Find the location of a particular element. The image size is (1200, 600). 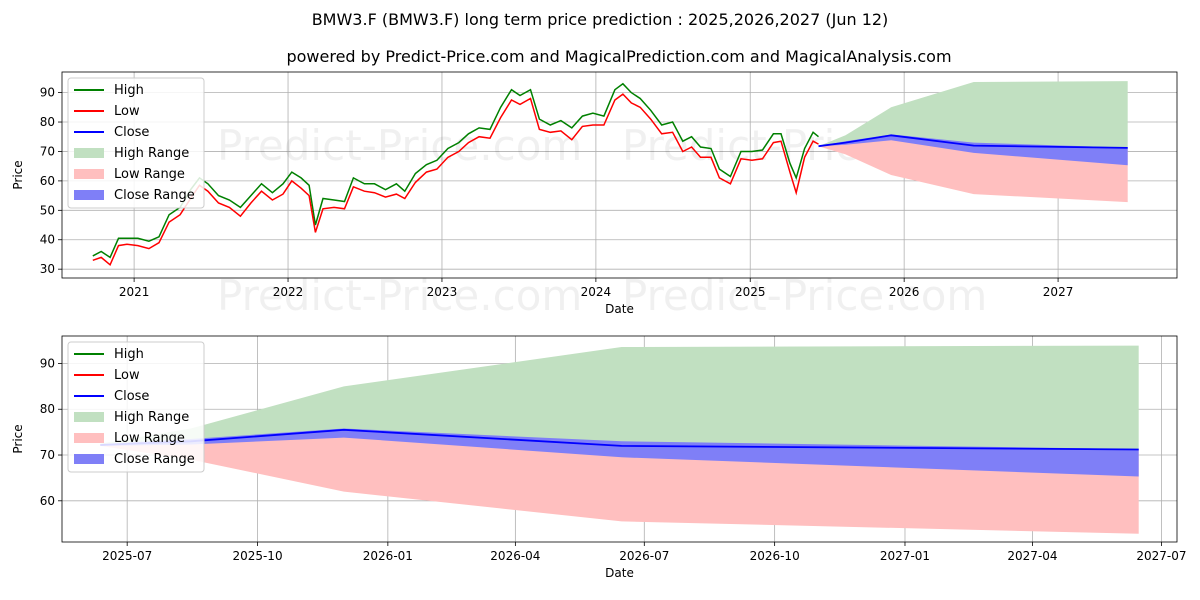

bottom-legend-label: Close is located at coordinates (131, 396).